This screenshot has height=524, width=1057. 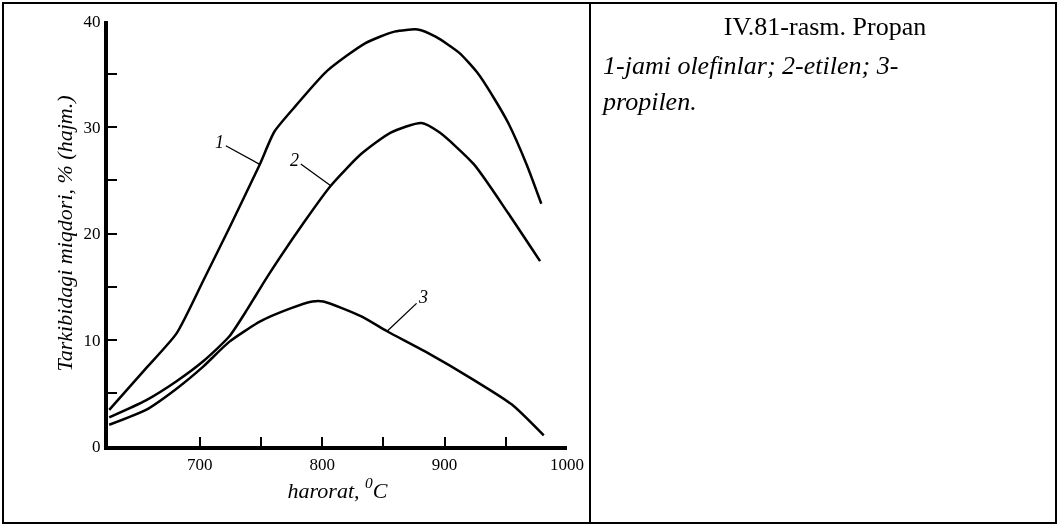 I want to click on x-tick-label: 800, so click(x=322, y=465).